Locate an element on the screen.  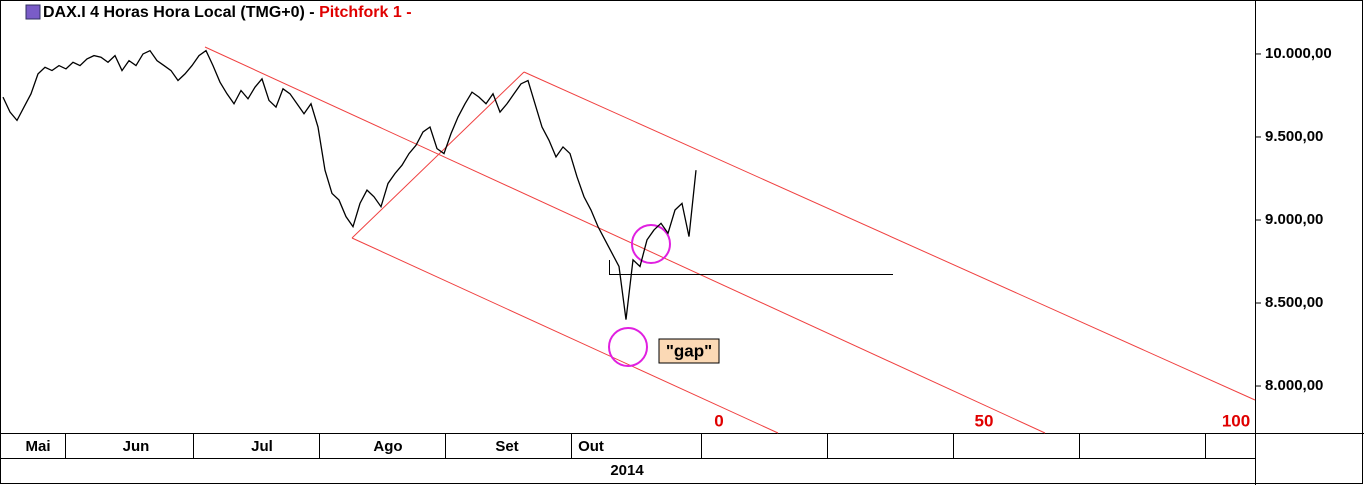
y-tick-label: 9.500,00 is located at coordinates (1294, 136).